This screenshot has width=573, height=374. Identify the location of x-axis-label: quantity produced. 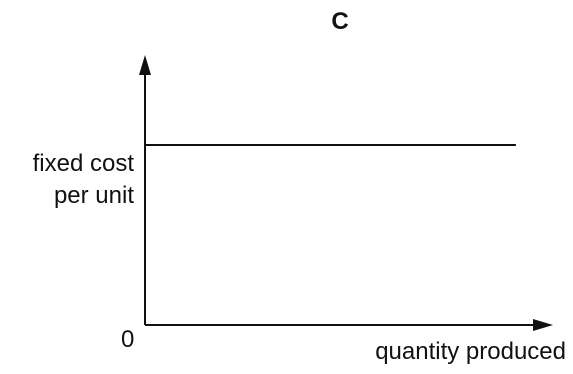
(470, 351).